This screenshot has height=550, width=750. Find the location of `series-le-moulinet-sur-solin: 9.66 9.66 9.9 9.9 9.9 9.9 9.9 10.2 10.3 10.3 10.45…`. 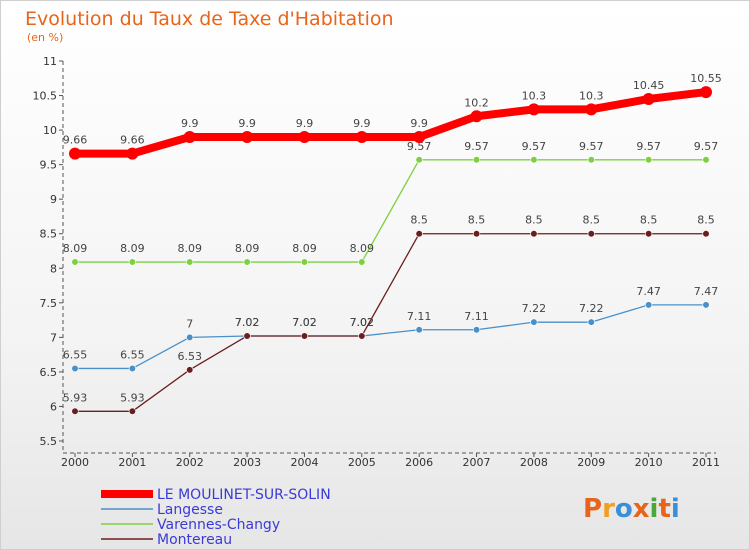

series-le-moulinet-sur-solin: 9.66 9.66 9.9 9.9 9.9 9.9 9.9 10.2 10.3 10.3 10.45… is located at coordinates (392, 116).